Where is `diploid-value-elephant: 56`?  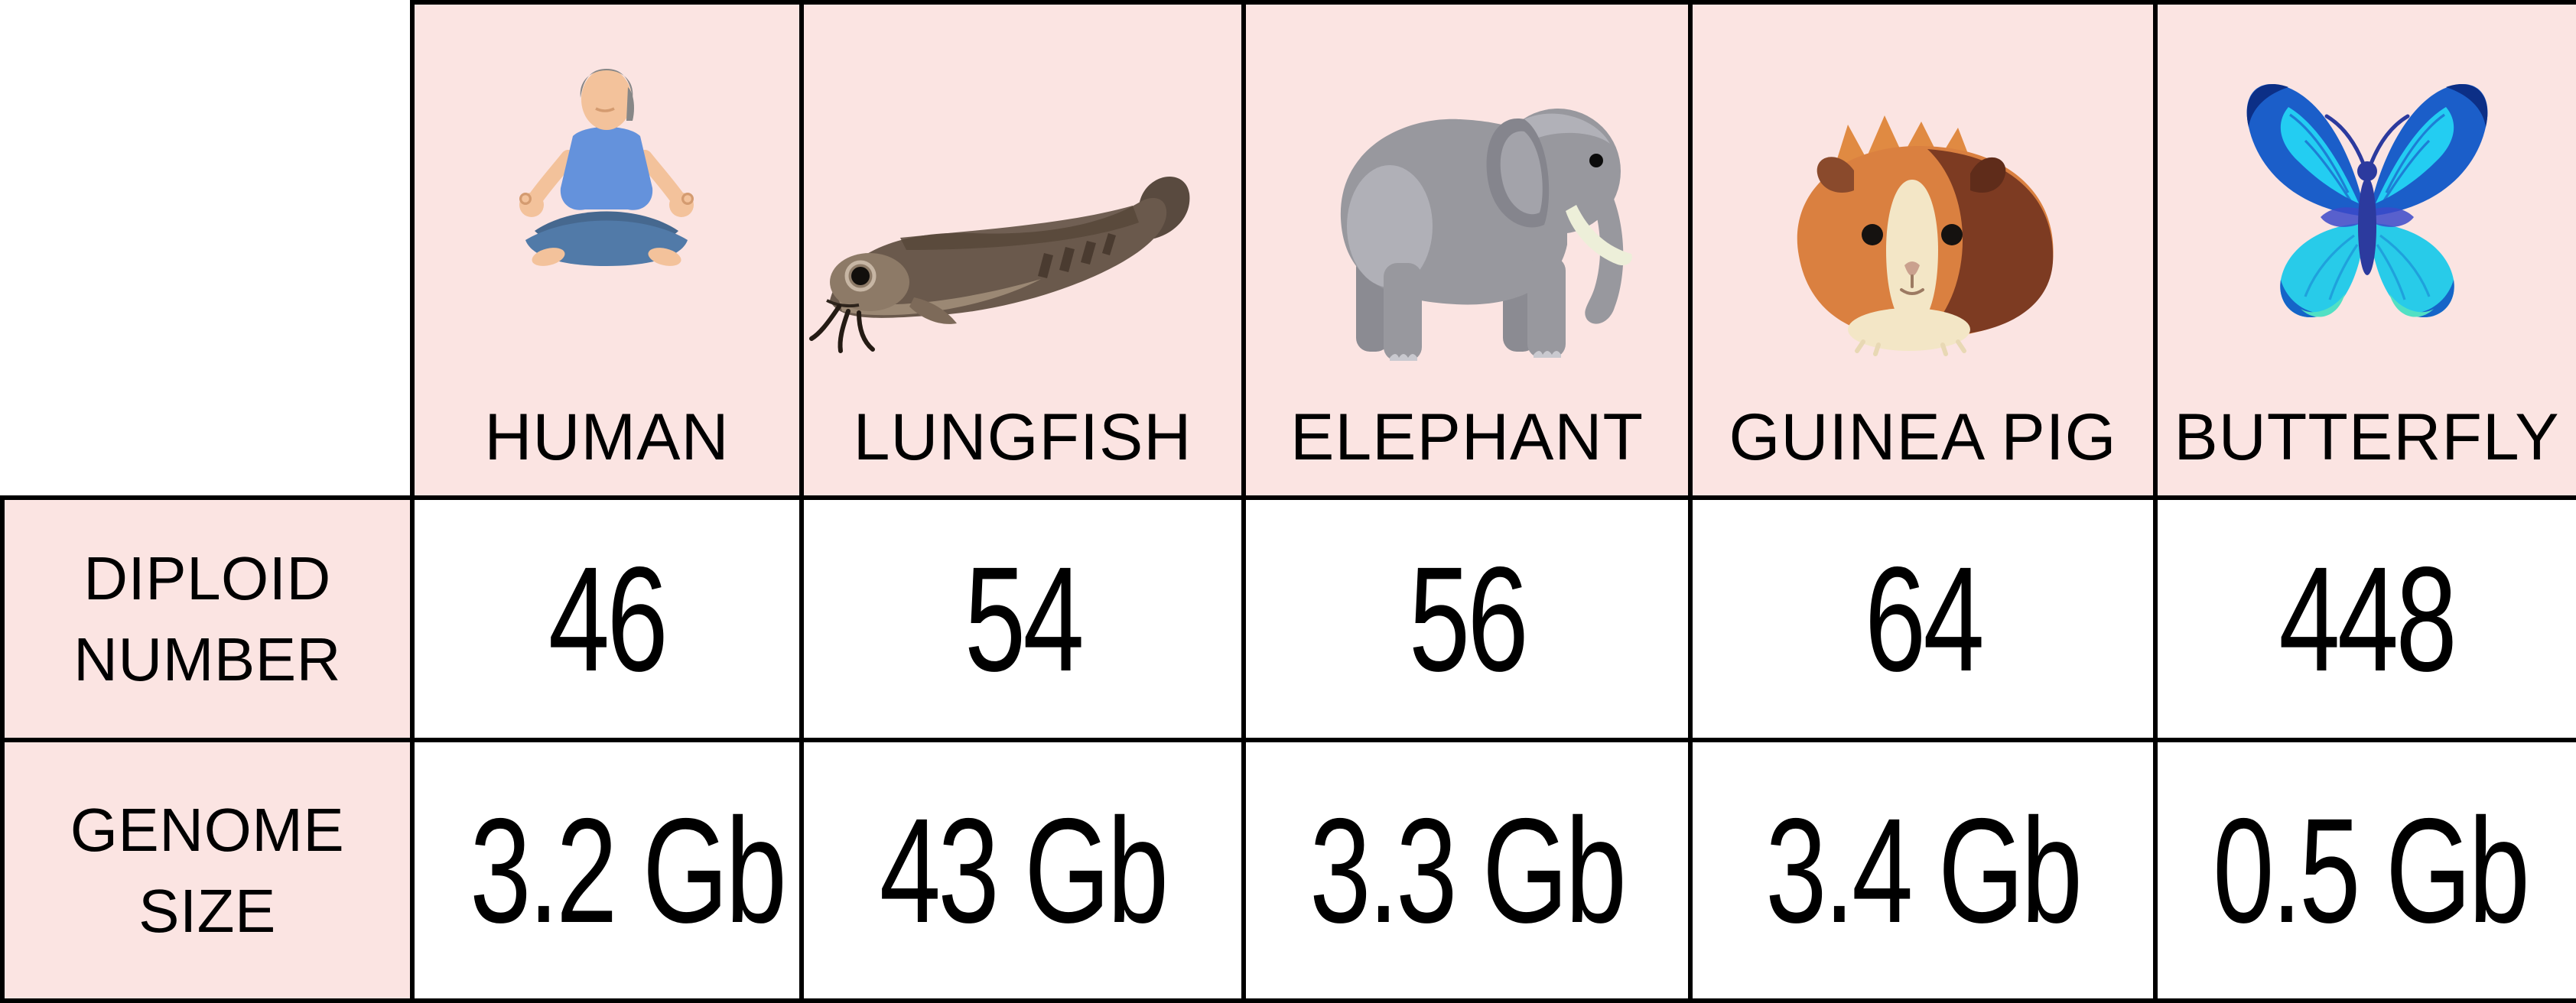
diploid-value-elephant: 56 is located at coordinates (1467, 618).